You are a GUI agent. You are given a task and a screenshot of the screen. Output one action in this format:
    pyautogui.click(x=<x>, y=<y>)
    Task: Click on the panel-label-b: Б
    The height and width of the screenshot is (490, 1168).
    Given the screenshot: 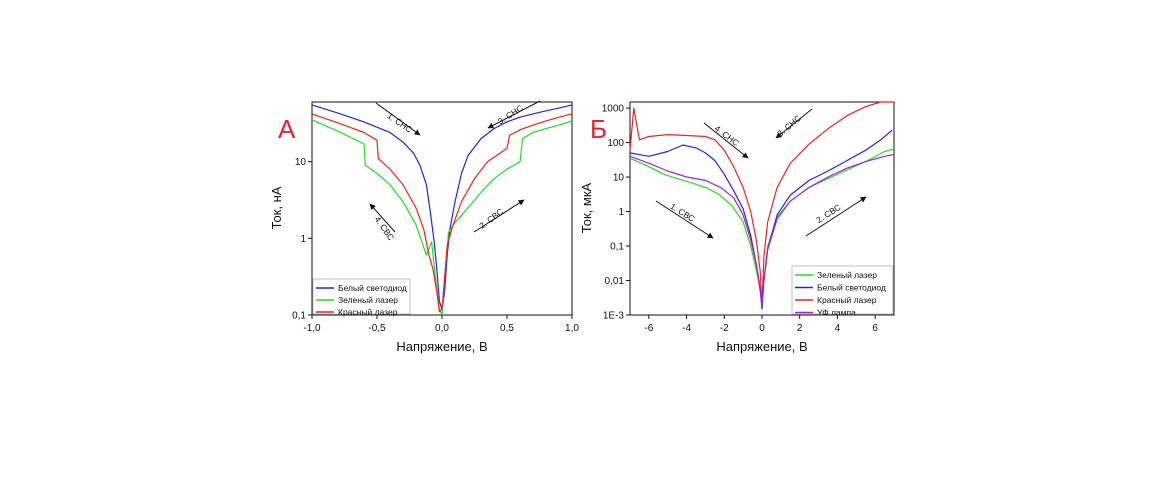 What is the action you would take?
    pyautogui.click(x=598, y=129)
    